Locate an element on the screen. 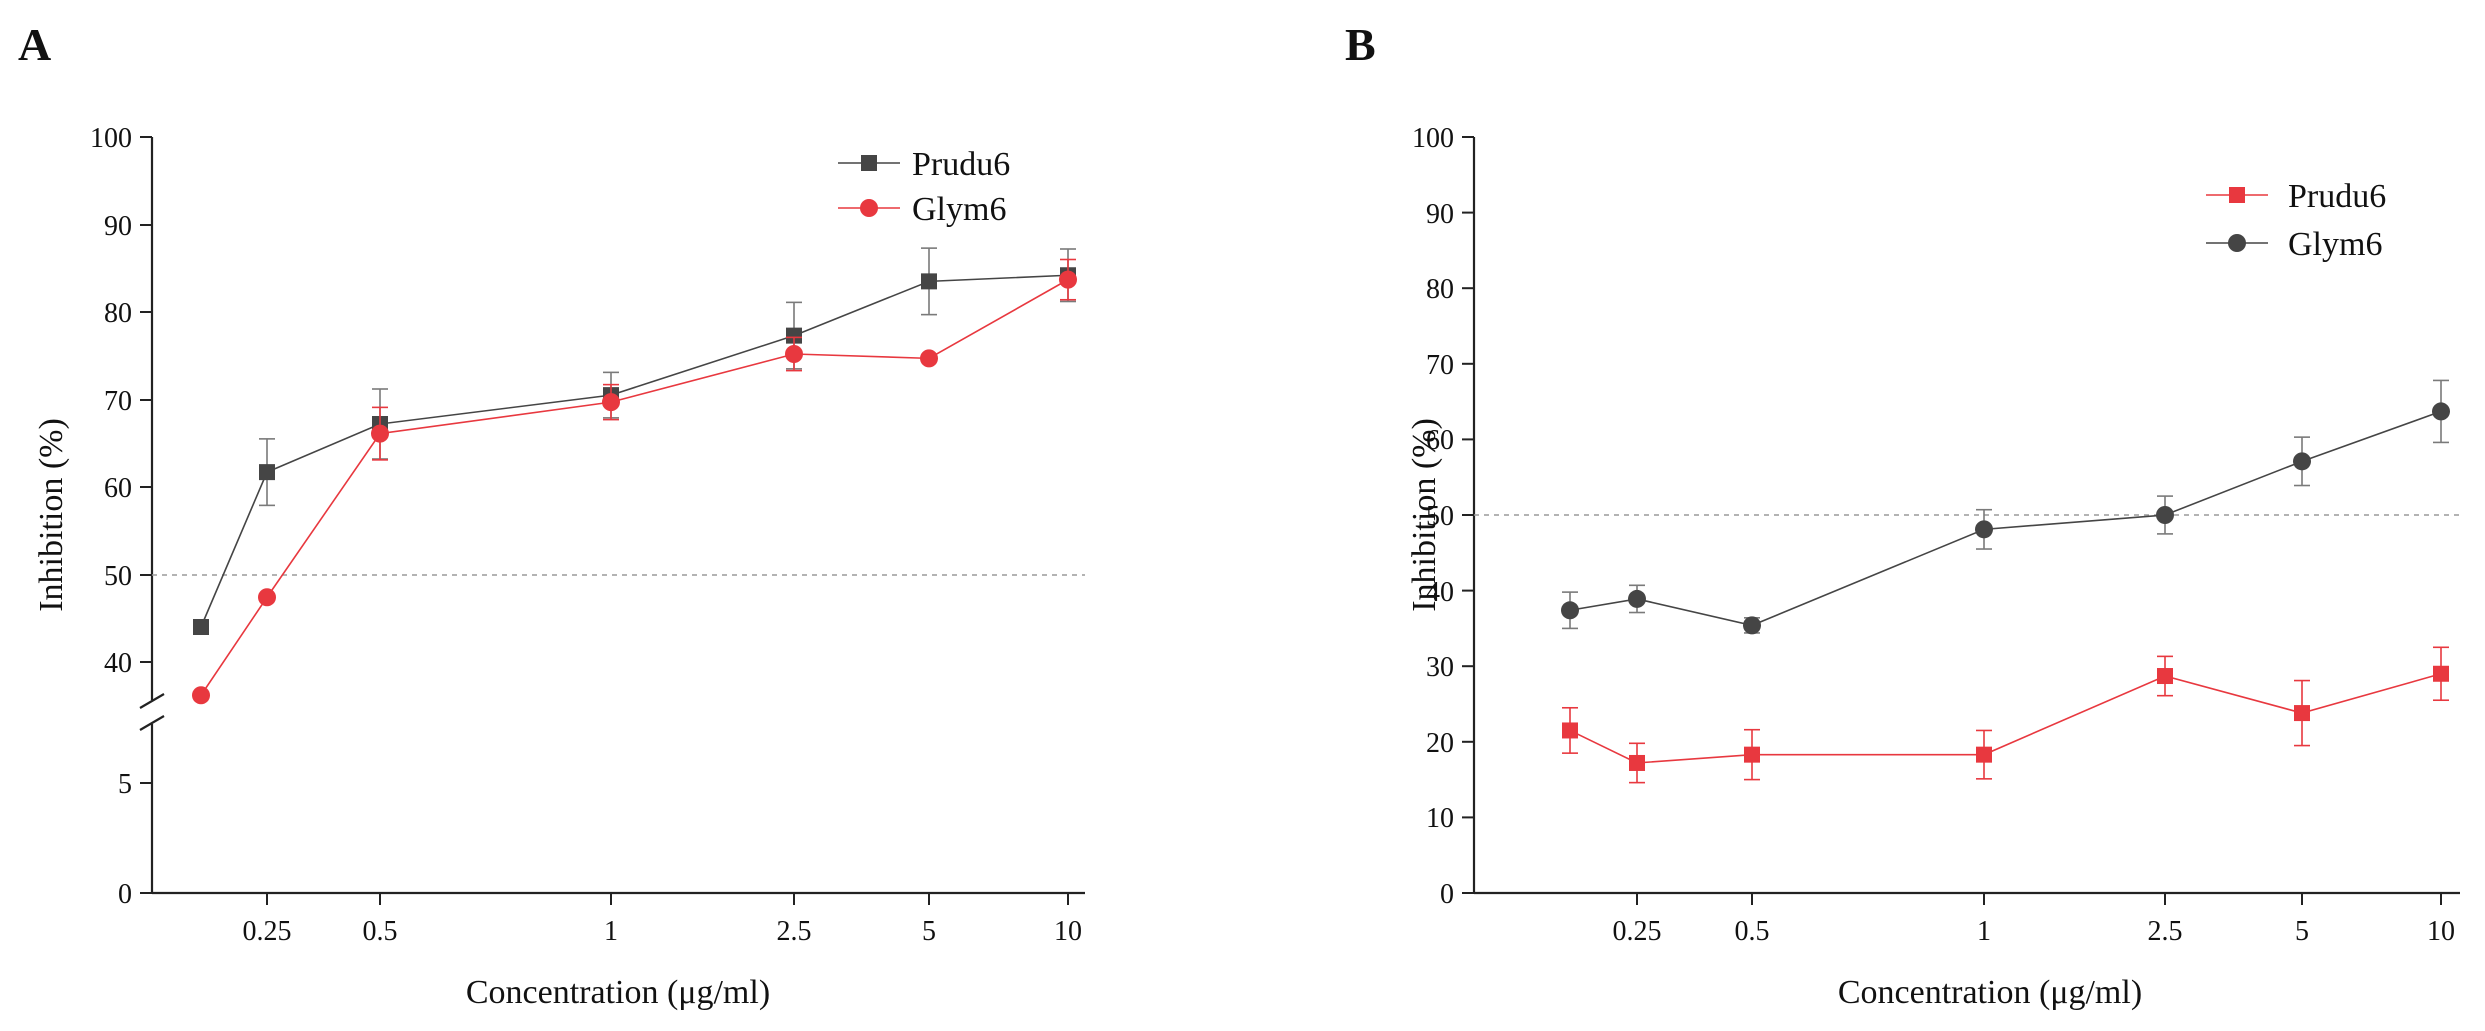 Image resolution: width=2485 pixels, height=1031 pixels. panel-b-y-tick-group: 0 10 20 30 40 50 60 70 80 90 100 is located at coordinates (1443, 516).